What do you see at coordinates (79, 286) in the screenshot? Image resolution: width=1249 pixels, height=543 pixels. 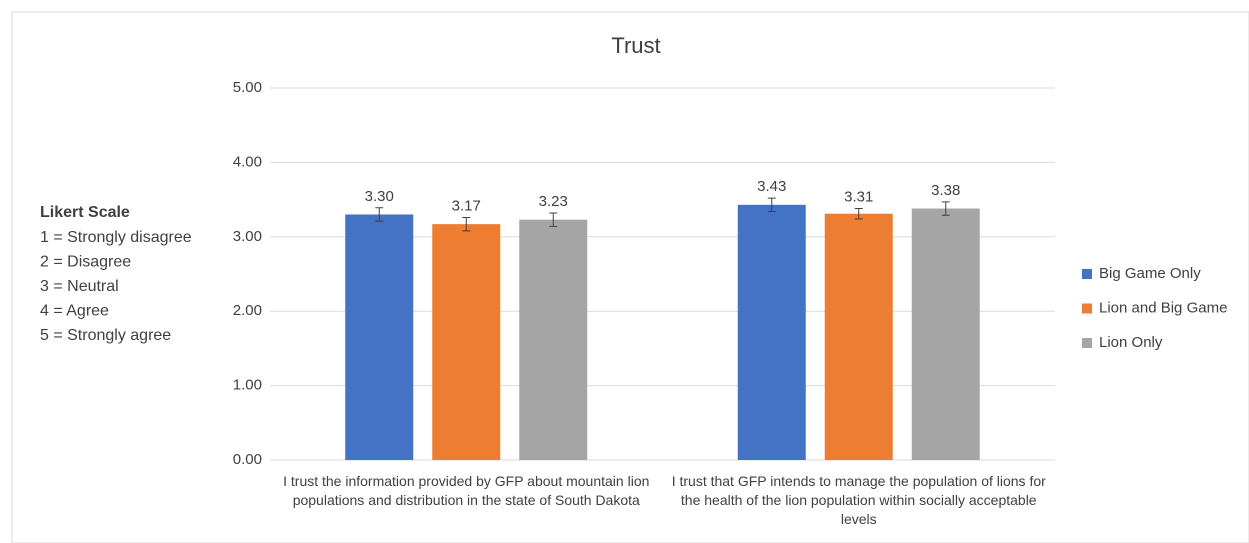 I see `annotation-line: 3 = Neutral` at bounding box center [79, 286].